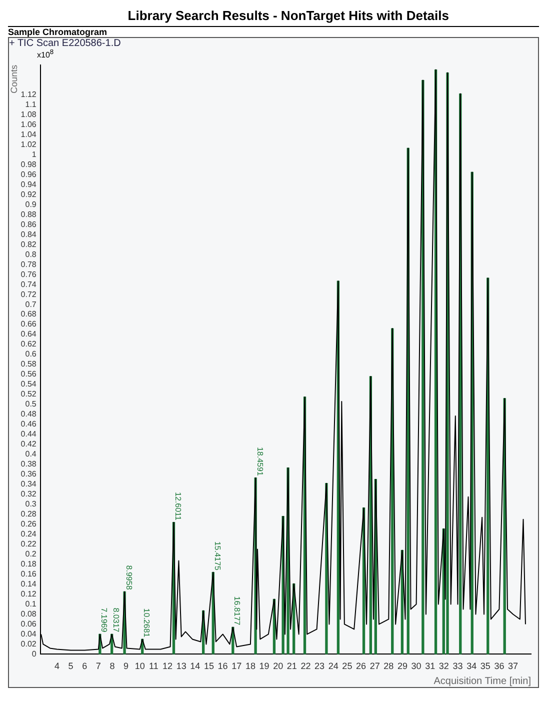  What do you see at coordinates (347, 666) in the screenshot?
I see `x-tick-label: 25` at bounding box center [347, 666].